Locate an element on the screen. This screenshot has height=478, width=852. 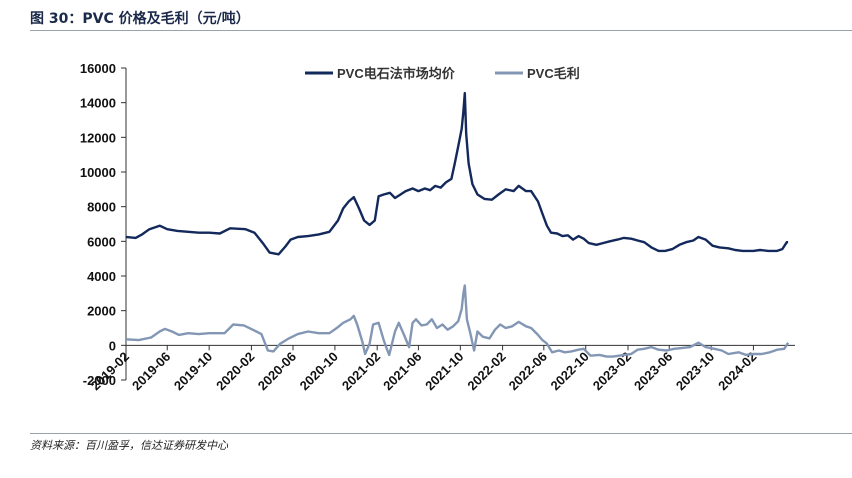
y-tick-label: 12000 is located at coordinates (98, 137).